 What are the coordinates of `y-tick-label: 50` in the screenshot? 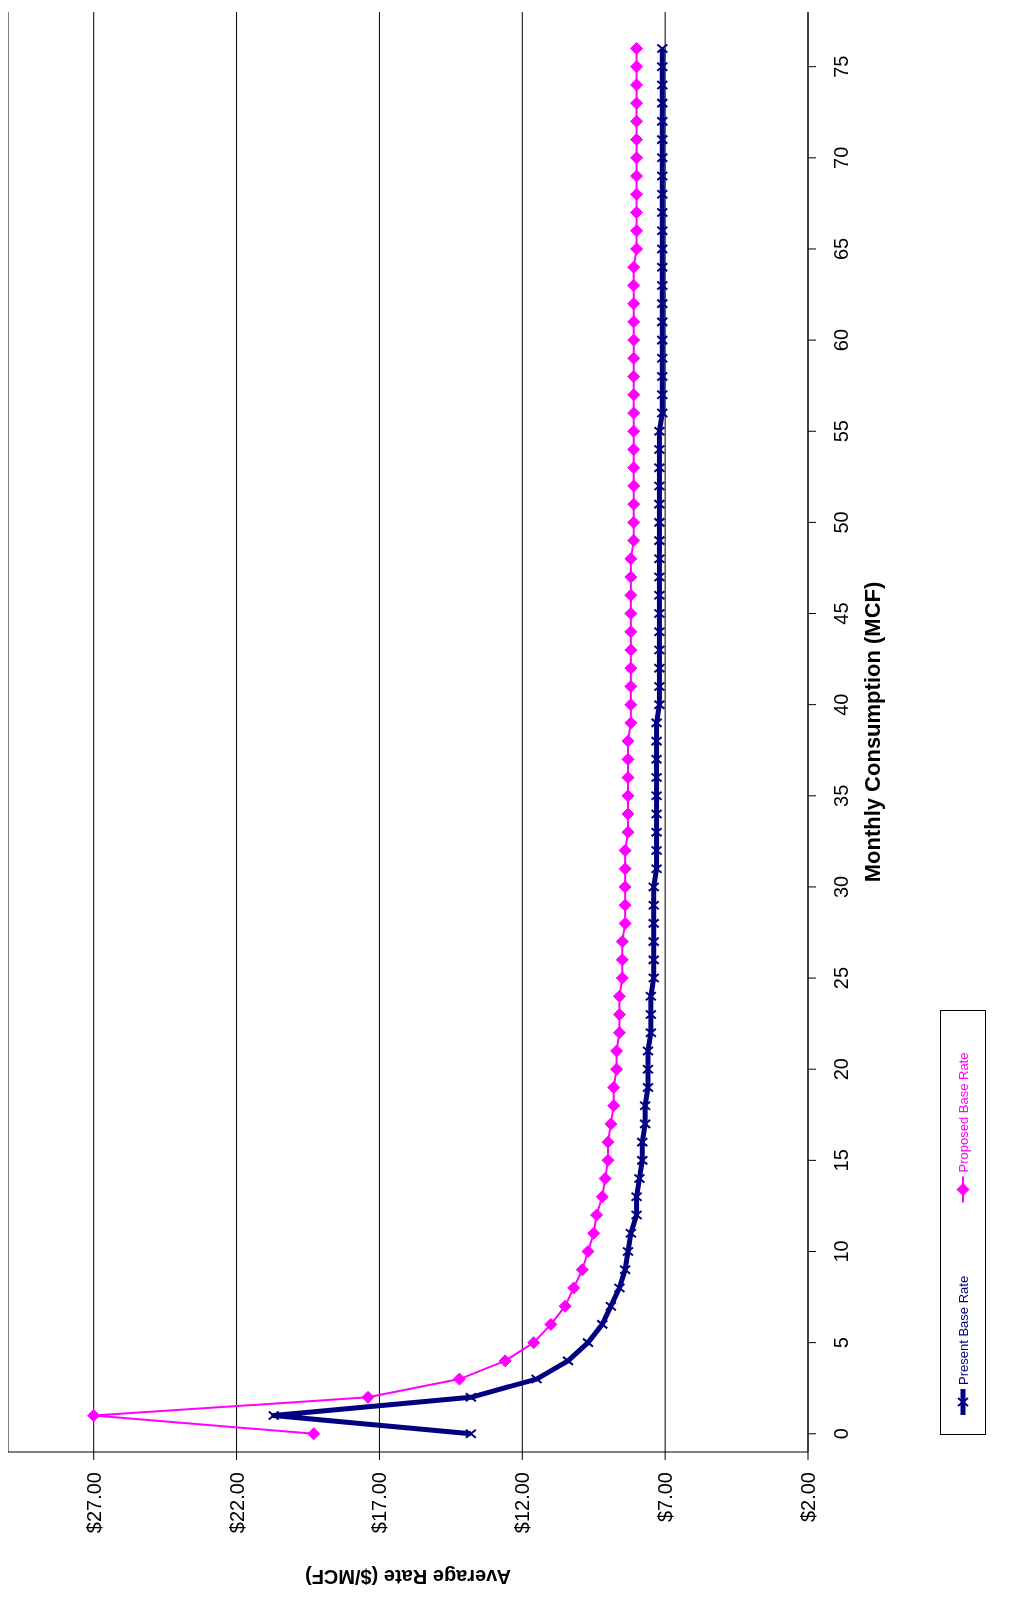 It's located at (841, 522).